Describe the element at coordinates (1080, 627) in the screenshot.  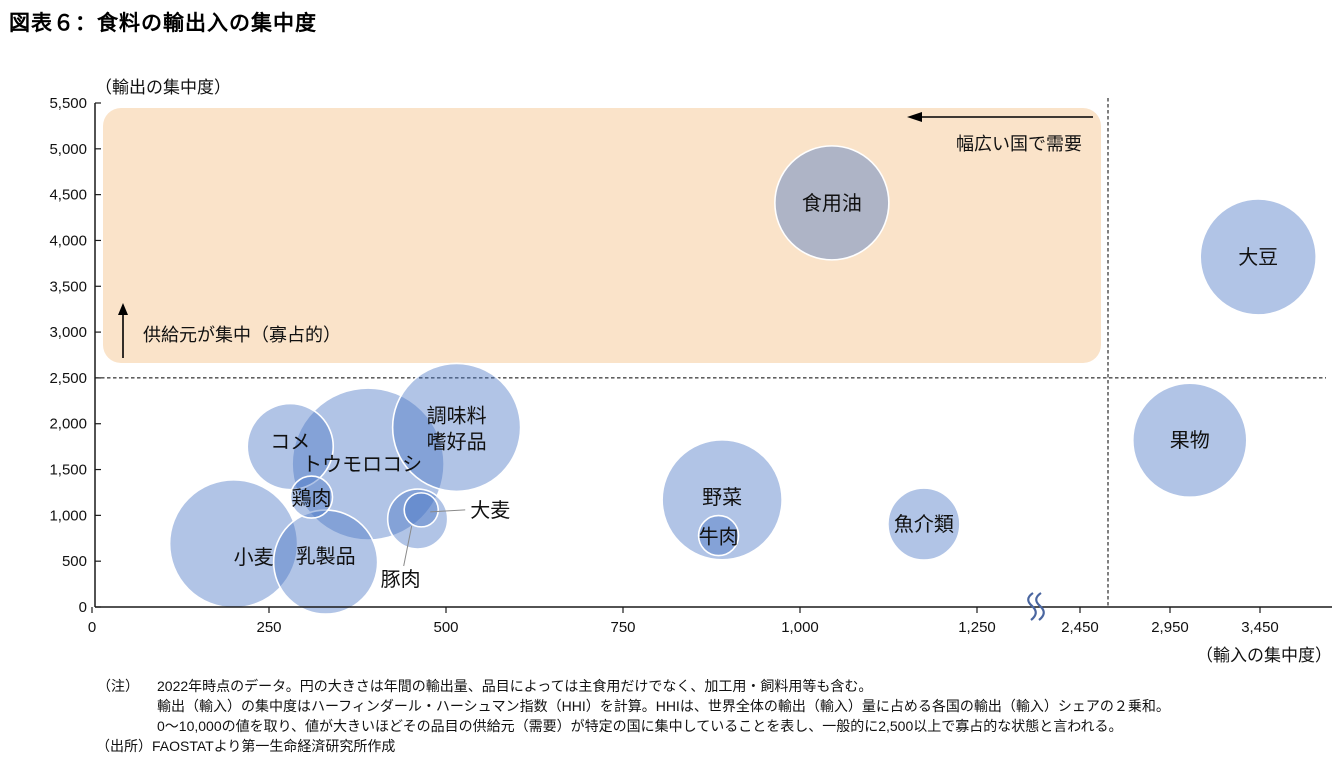
I see `x-tick-label: 2,450` at that location.